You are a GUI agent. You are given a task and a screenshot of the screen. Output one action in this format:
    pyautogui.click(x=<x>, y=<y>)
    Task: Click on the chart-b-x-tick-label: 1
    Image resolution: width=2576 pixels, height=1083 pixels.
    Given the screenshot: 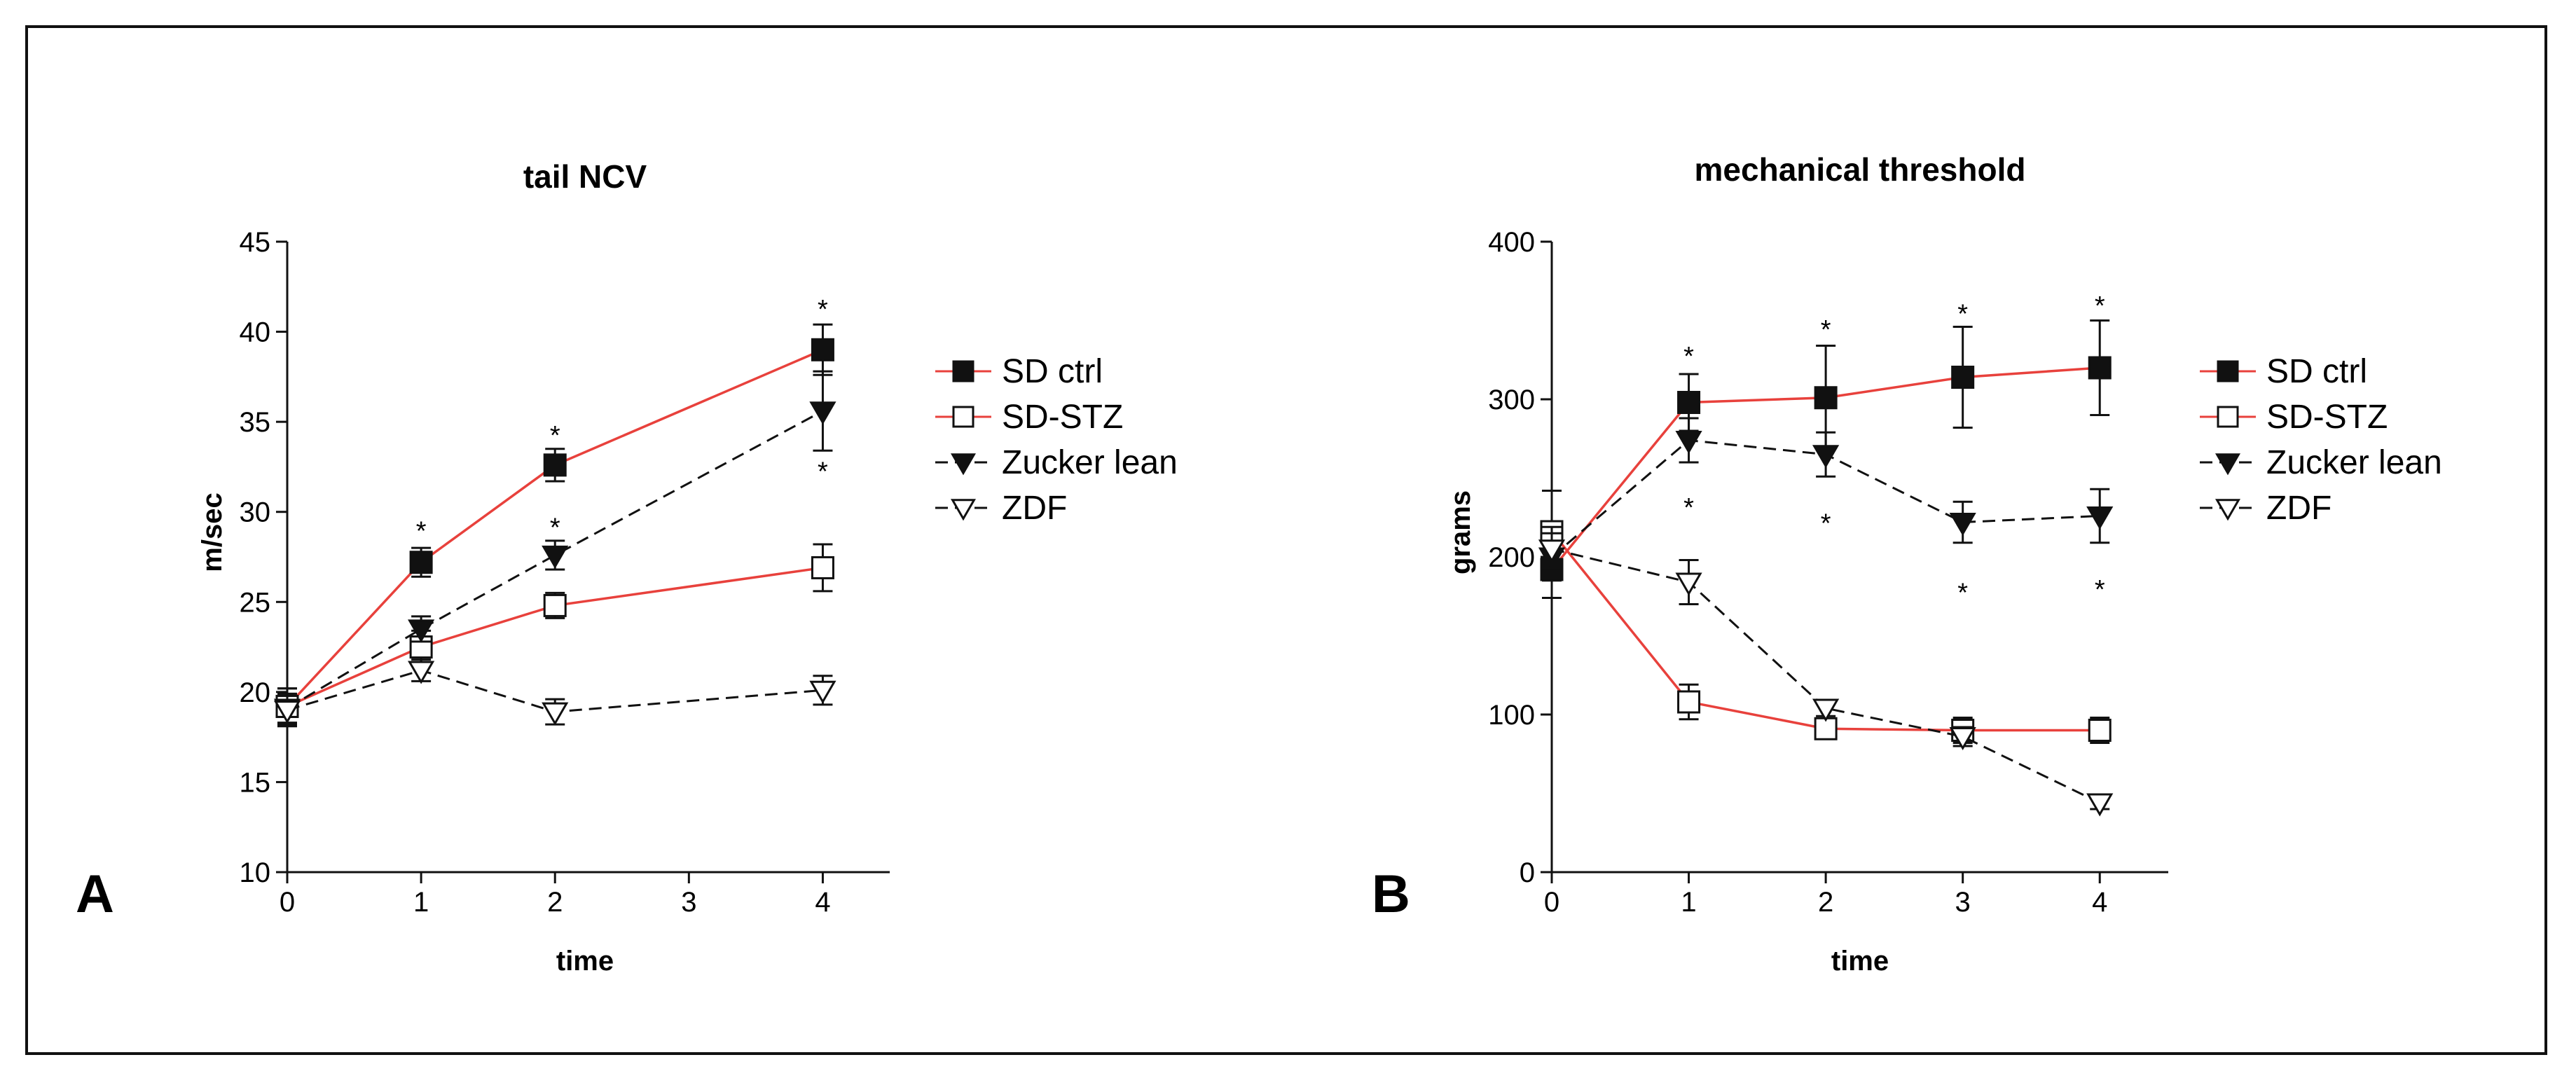 What is the action you would take?
    pyautogui.click(x=1688, y=902)
    